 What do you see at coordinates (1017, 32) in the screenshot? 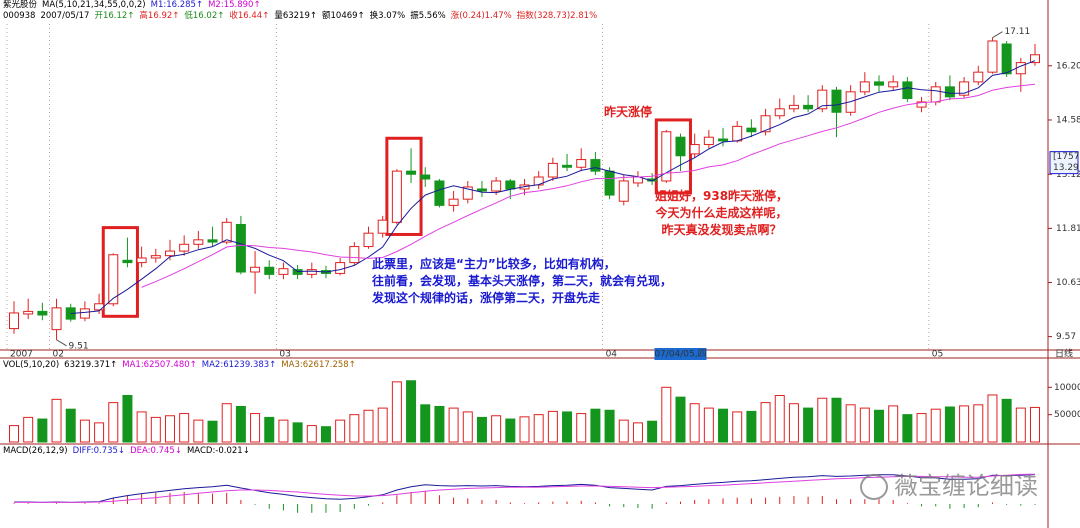
I see `extreme-label: 17.11` at bounding box center [1017, 32].